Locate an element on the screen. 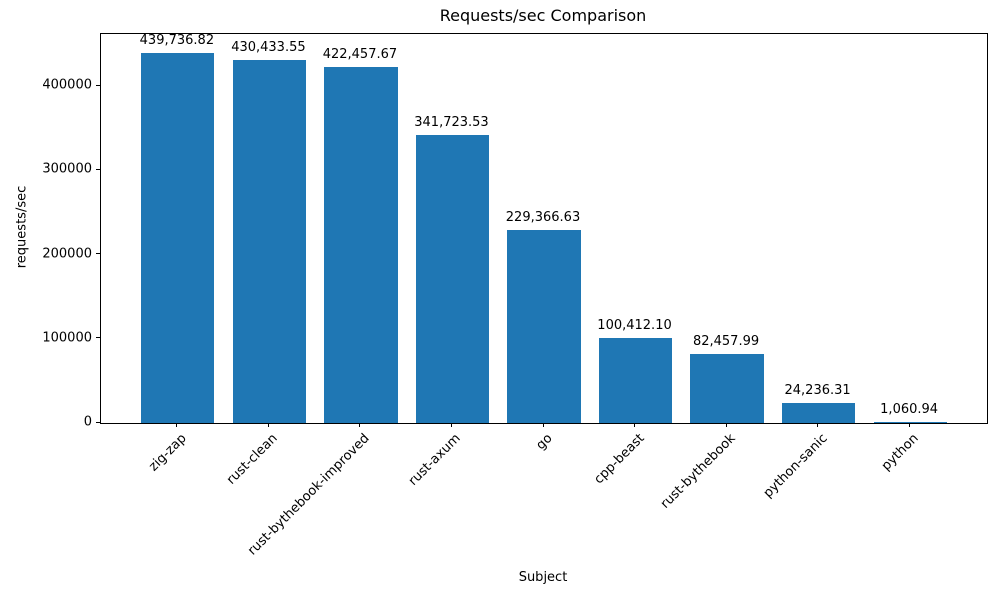  bar-value-label: 430,433.55 is located at coordinates (268, 48).